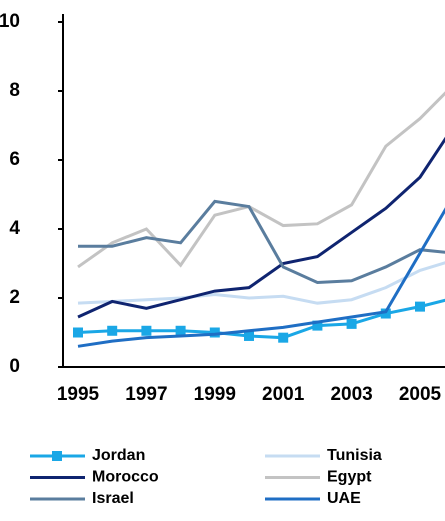 This screenshot has width=445, height=521. What do you see at coordinates (283, 394) in the screenshot?
I see `x-tick-label: 2001` at bounding box center [283, 394].